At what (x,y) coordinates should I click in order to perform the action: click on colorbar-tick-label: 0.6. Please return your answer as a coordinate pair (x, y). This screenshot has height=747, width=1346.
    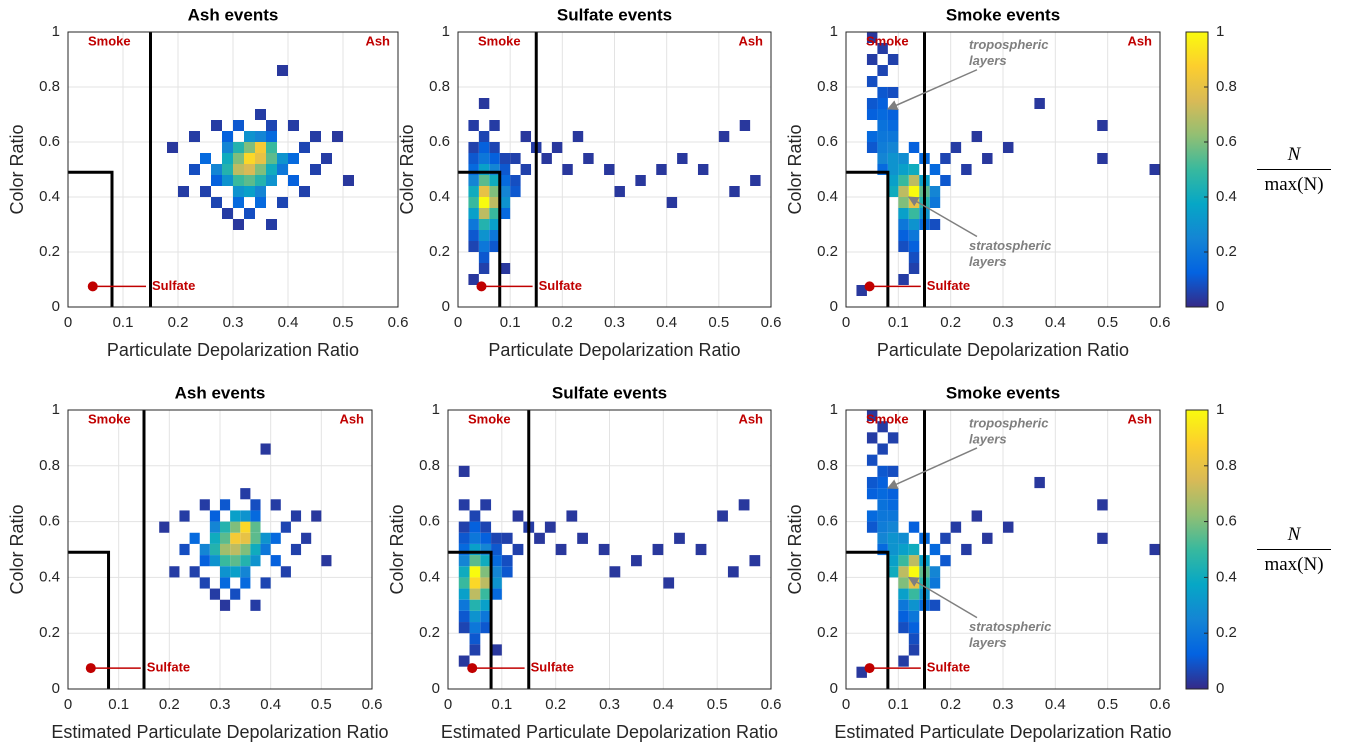
    Looking at the image, I should click on (1226, 141).